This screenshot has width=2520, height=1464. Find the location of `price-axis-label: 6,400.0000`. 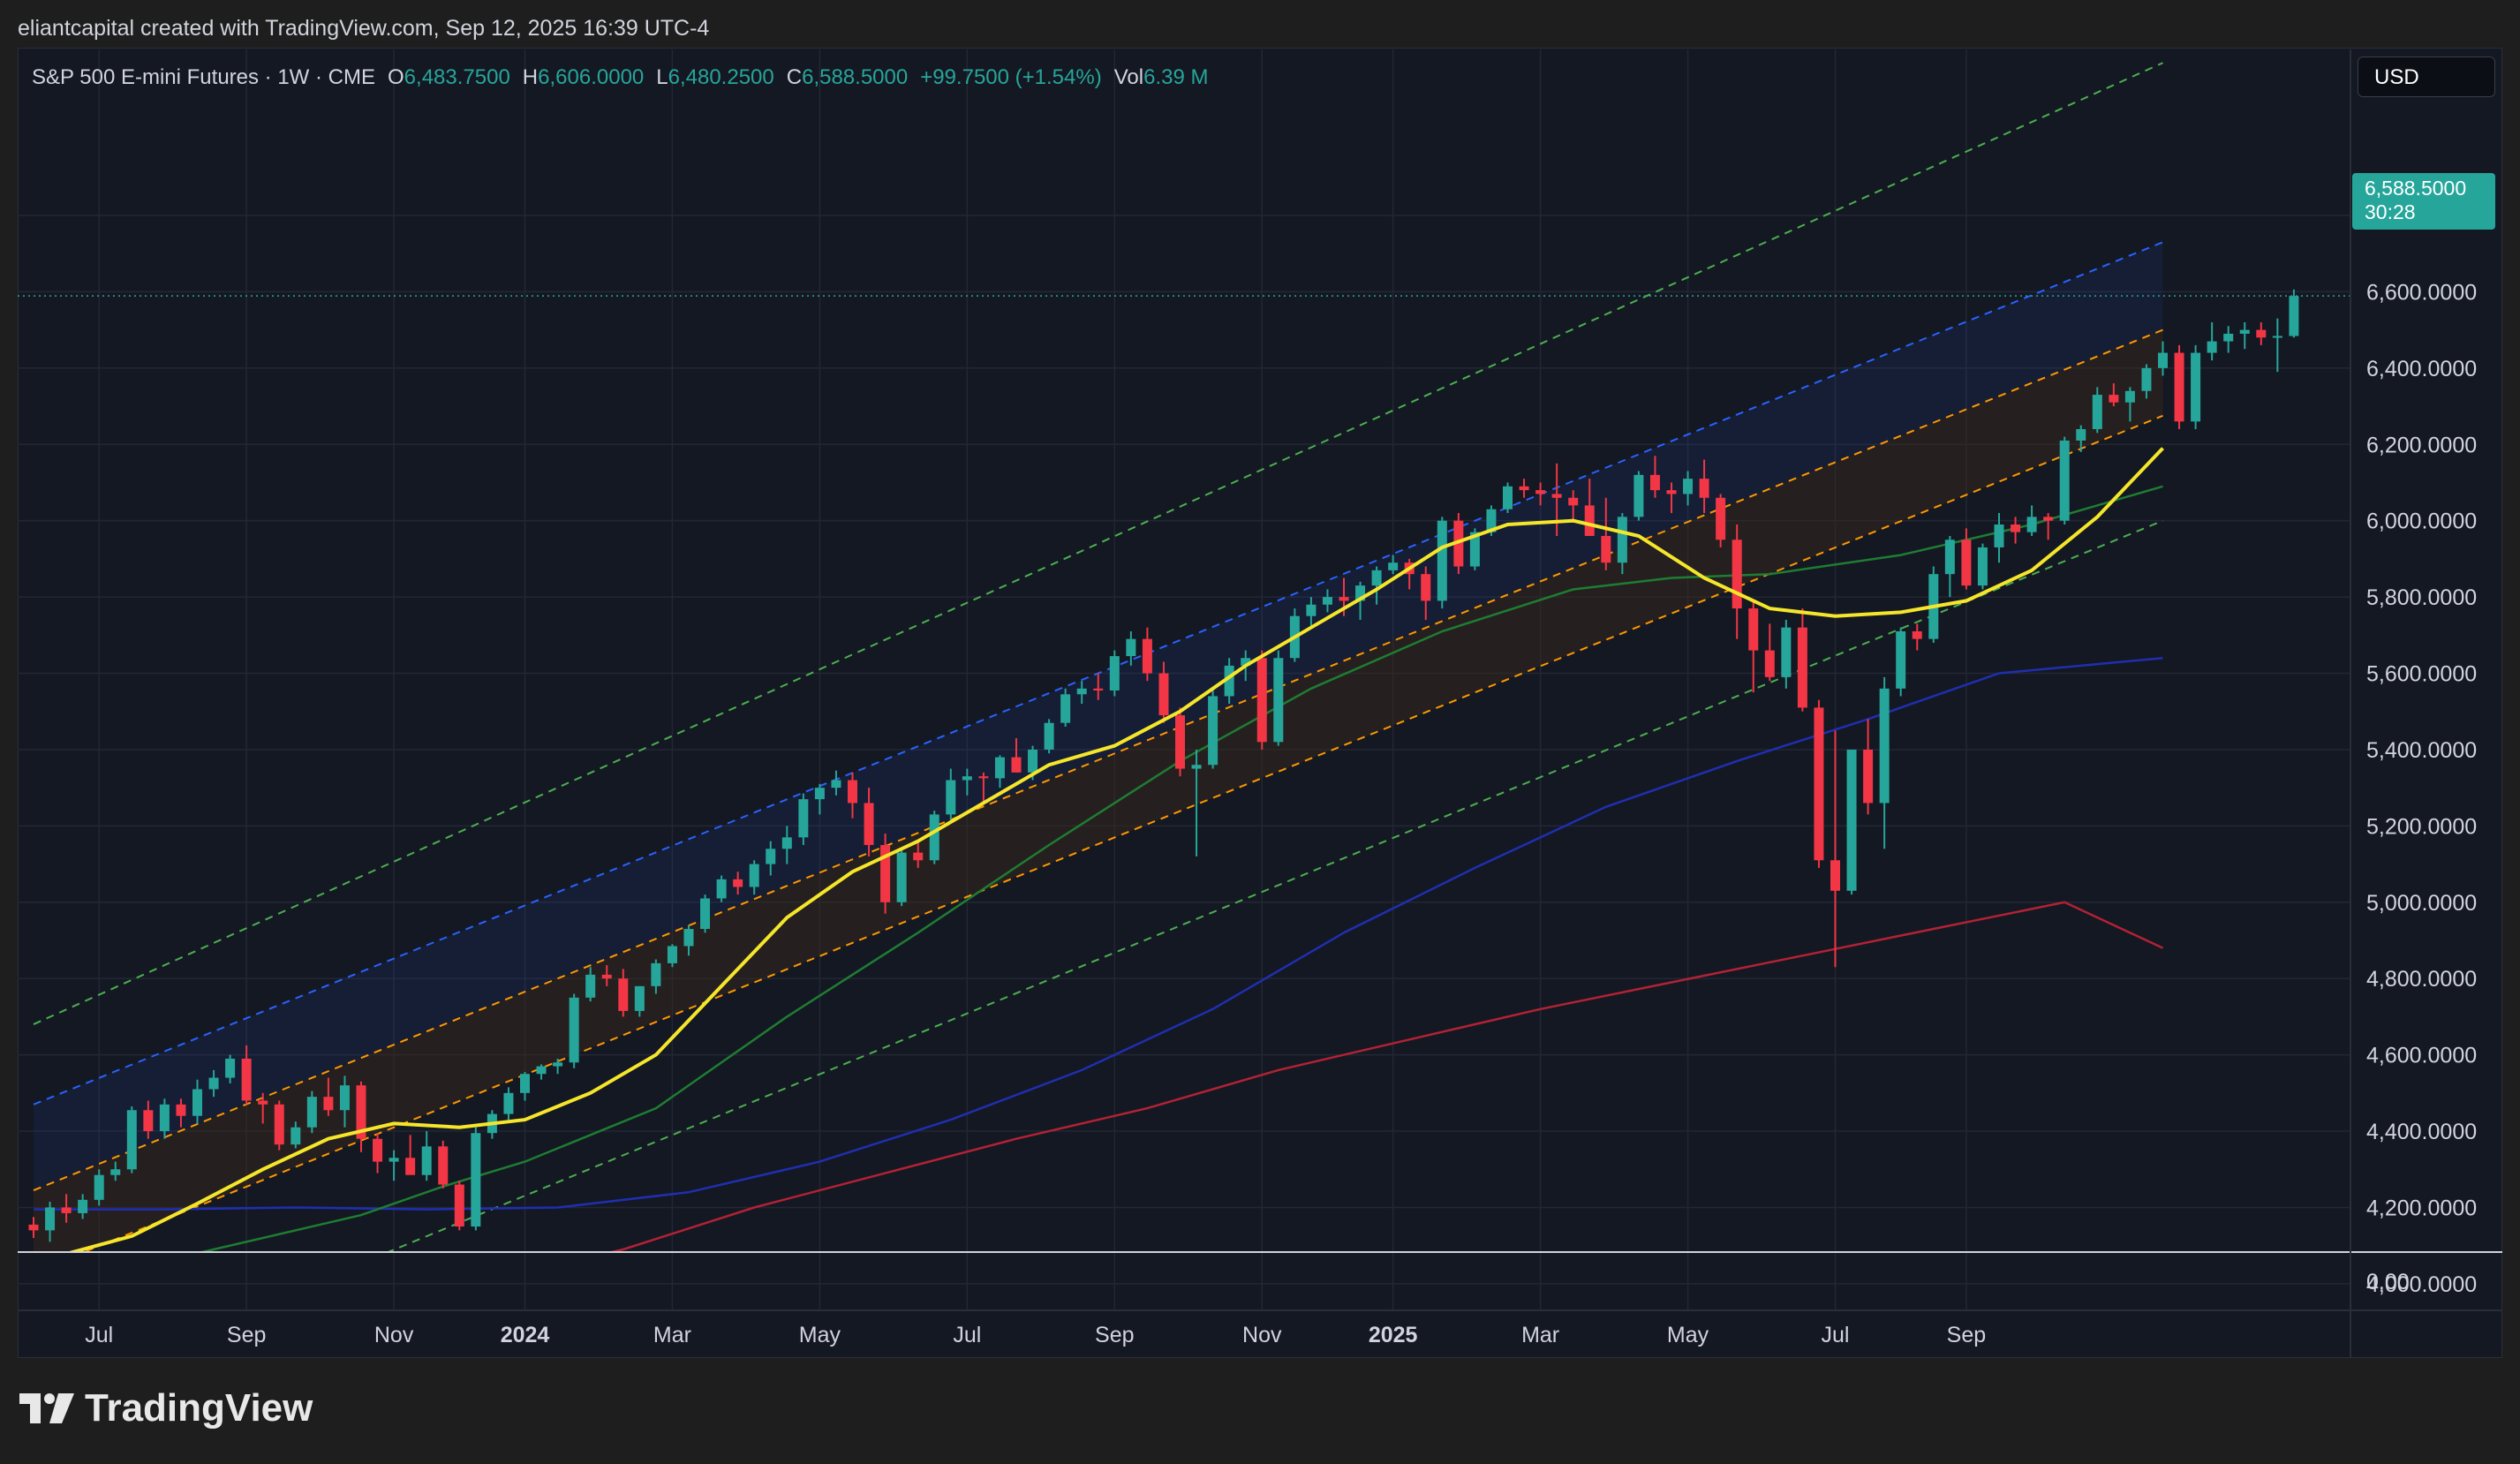

price-axis-label: 6,400.0000 is located at coordinates (2421, 369).